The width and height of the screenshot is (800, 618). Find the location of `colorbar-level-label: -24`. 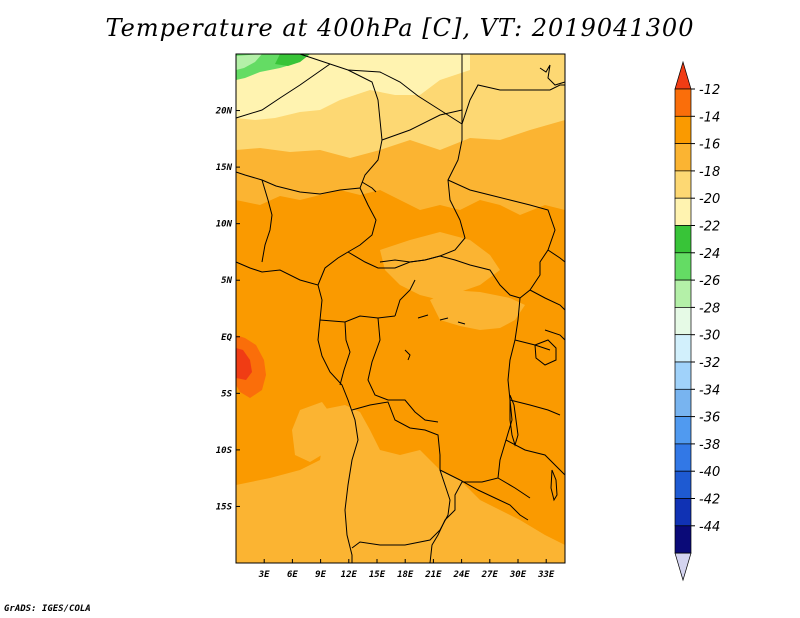

colorbar-level-label: -24 is located at coordinates (709, 254).